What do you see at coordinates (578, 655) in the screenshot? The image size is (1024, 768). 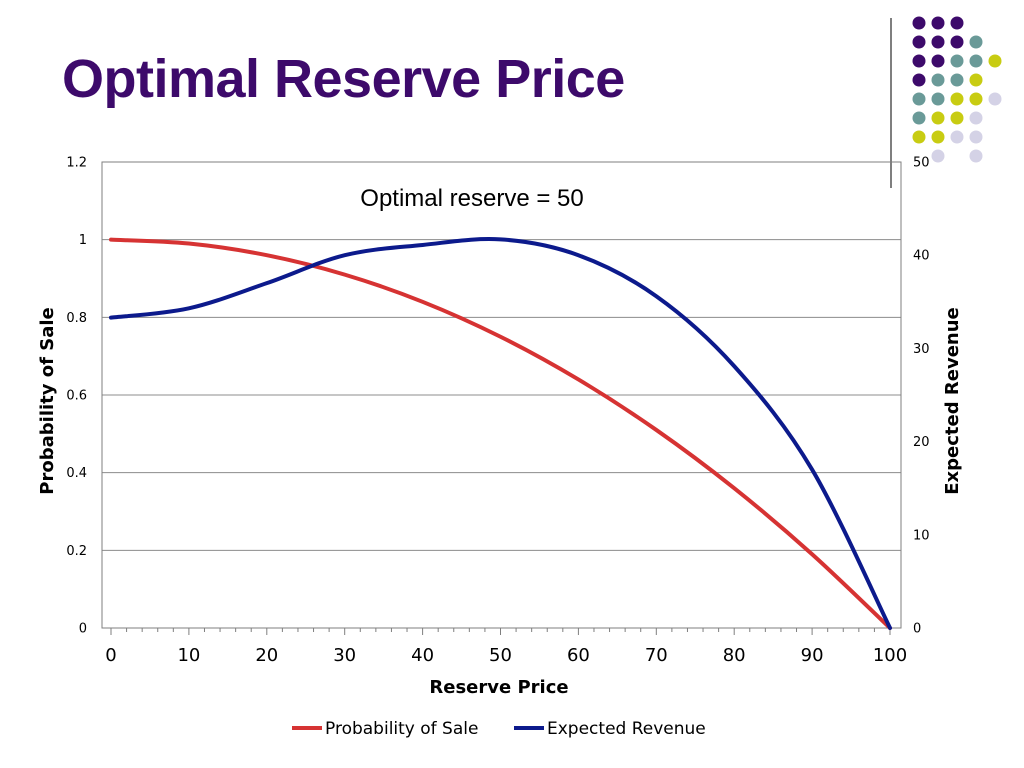 I see `x-tick-label: 60` at bounding box center [578, 655].